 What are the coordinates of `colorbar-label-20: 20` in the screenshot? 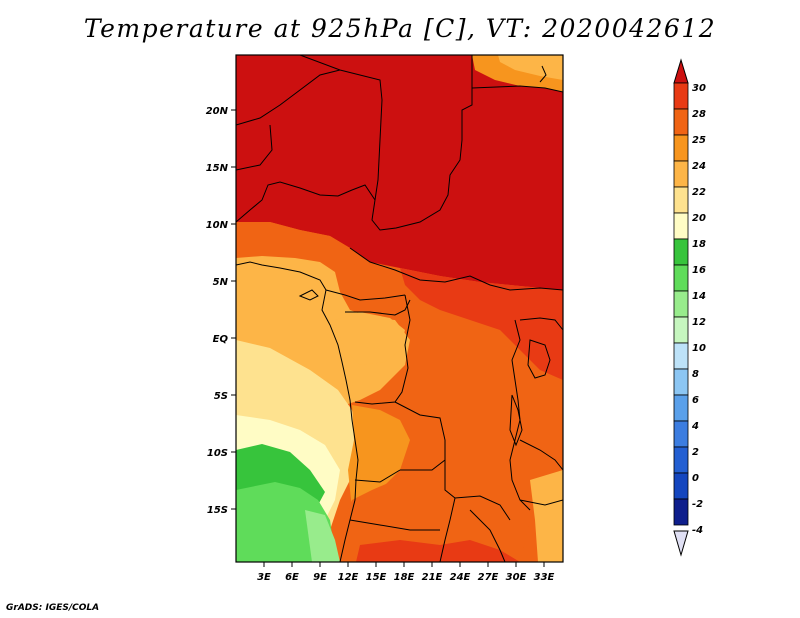 It's located at (699, 218).